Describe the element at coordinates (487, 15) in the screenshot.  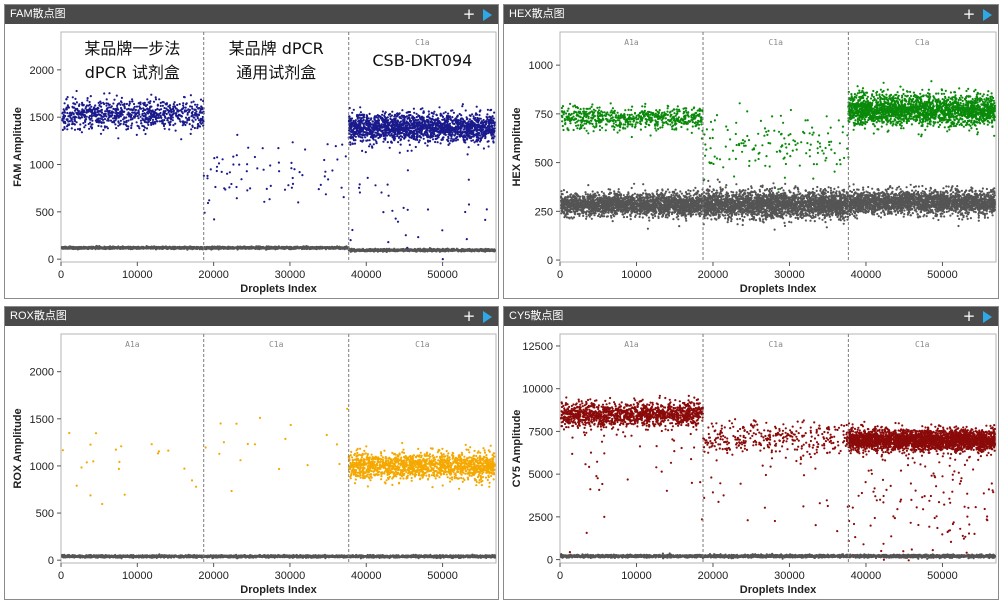
I see `fam-play-icon` at that location.